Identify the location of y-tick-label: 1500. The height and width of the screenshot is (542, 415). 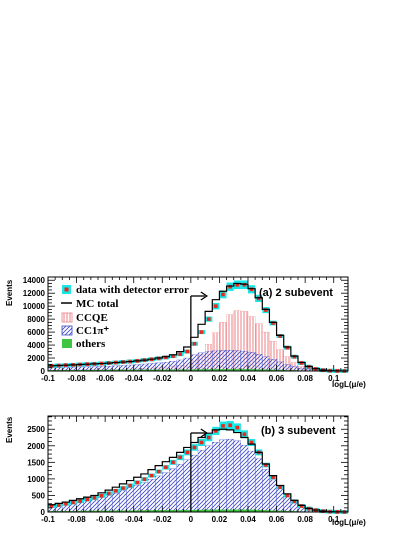
(36, 462).